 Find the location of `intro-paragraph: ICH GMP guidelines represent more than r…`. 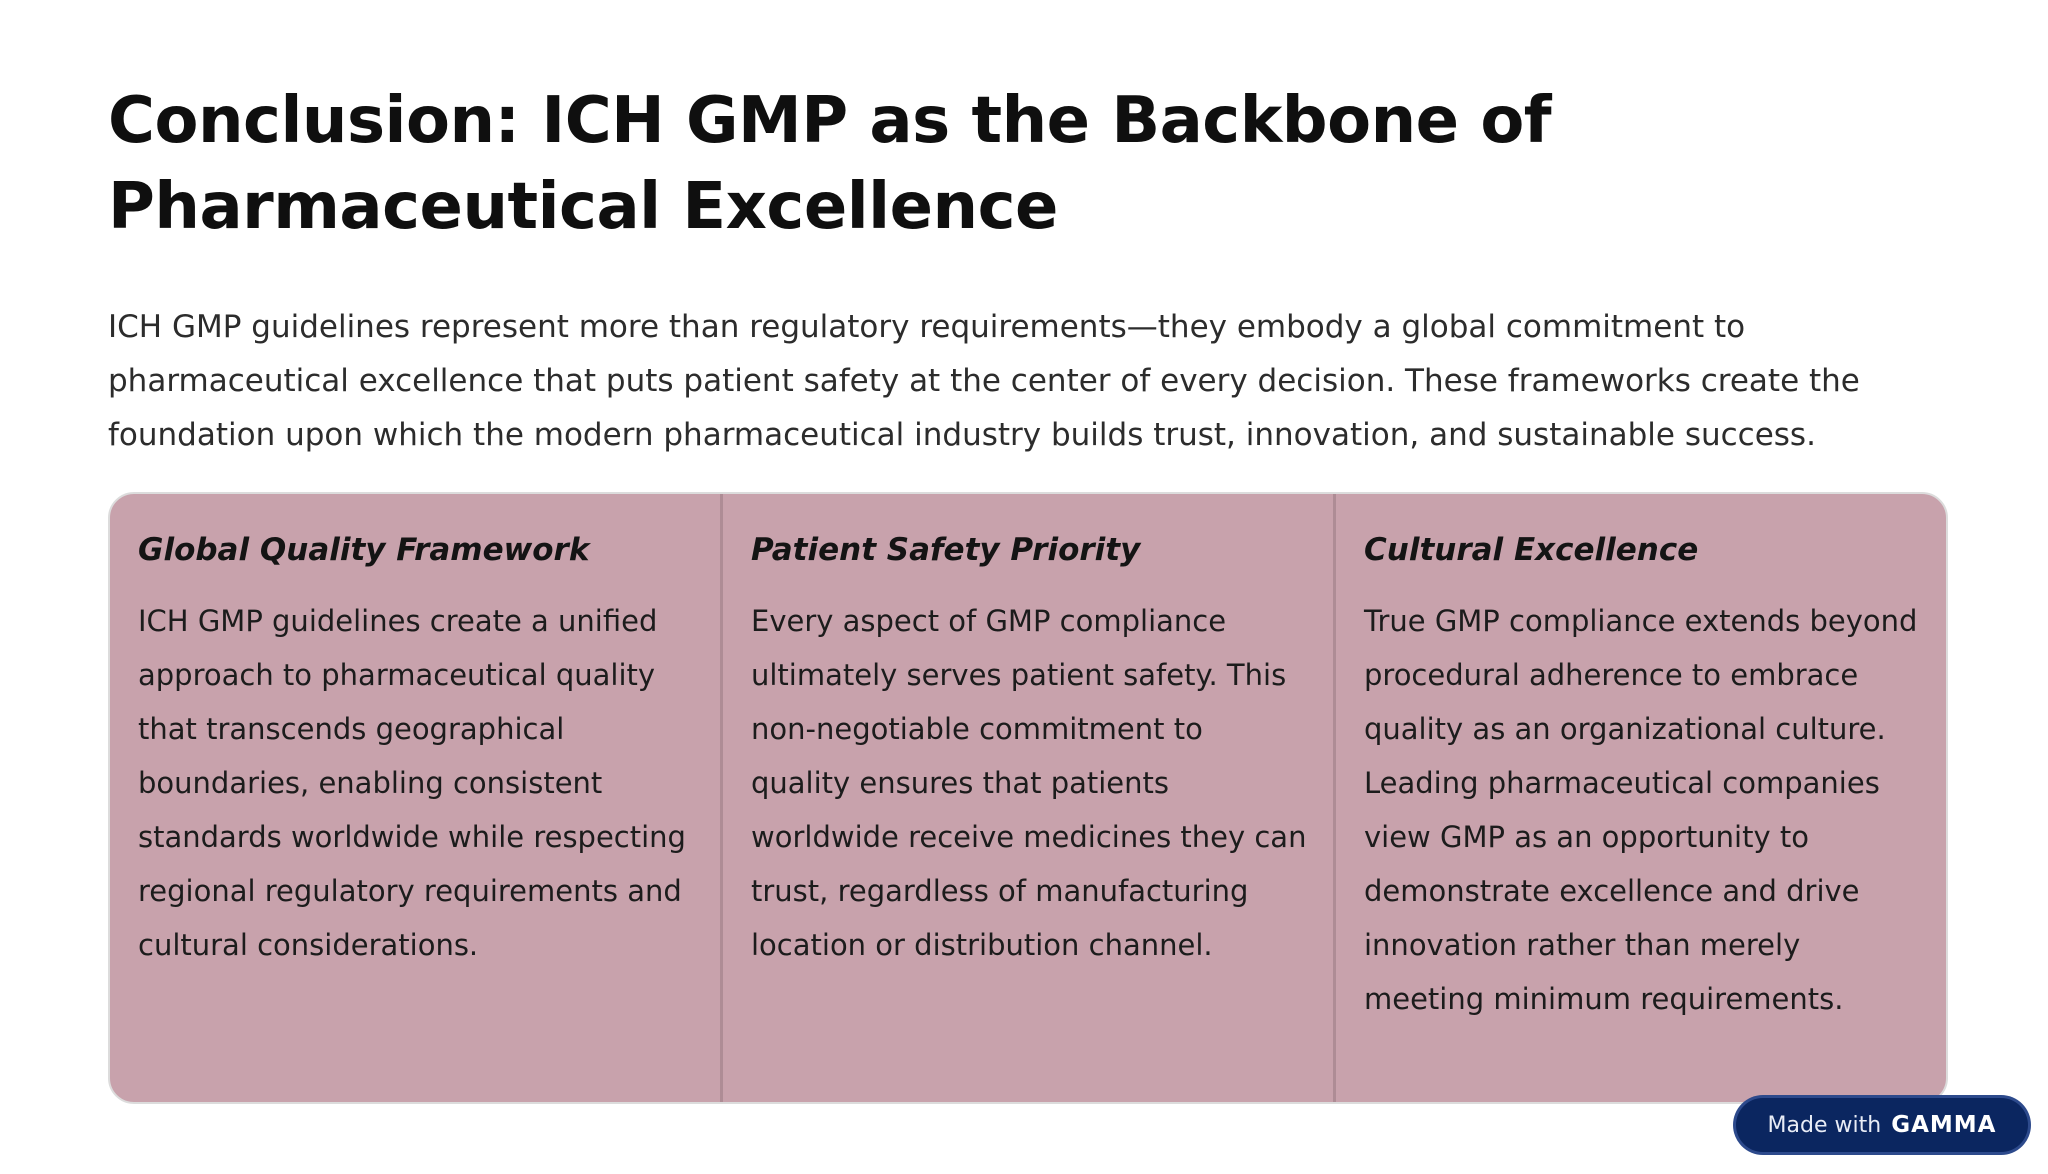

intro-paragraph: ICH GMP guidelines represent more than r… is located at coordinates (984, 381).